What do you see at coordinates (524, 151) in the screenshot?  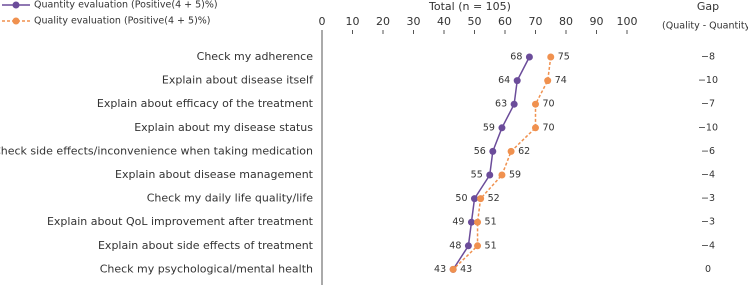 I see `data-label: 62` at bounding box center [524, 151].